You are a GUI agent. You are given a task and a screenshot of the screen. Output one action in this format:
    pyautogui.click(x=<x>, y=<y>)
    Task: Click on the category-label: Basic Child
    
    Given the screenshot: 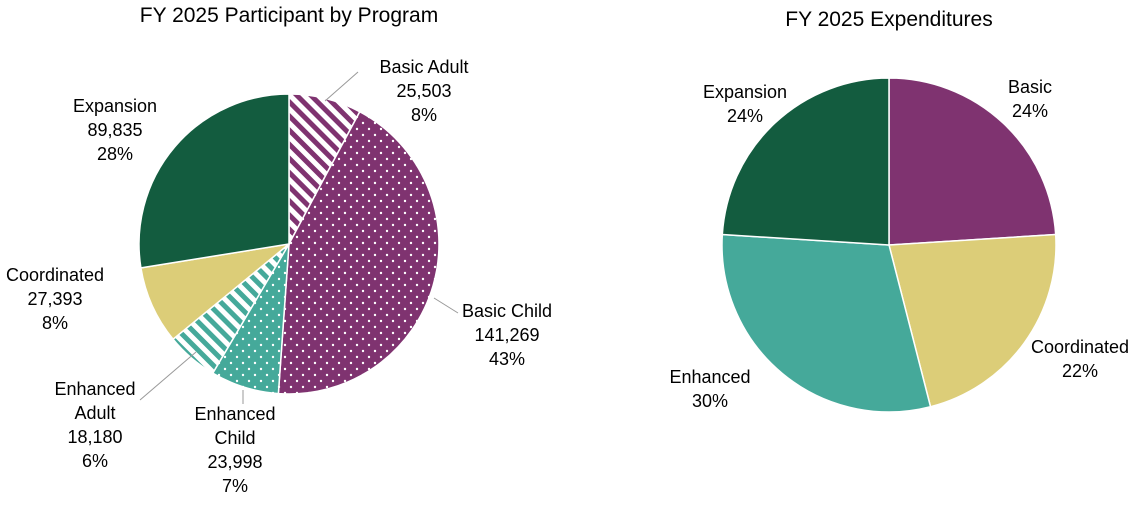 What is the action you would take?
    pyautogui.click(x=507, y=311)
    